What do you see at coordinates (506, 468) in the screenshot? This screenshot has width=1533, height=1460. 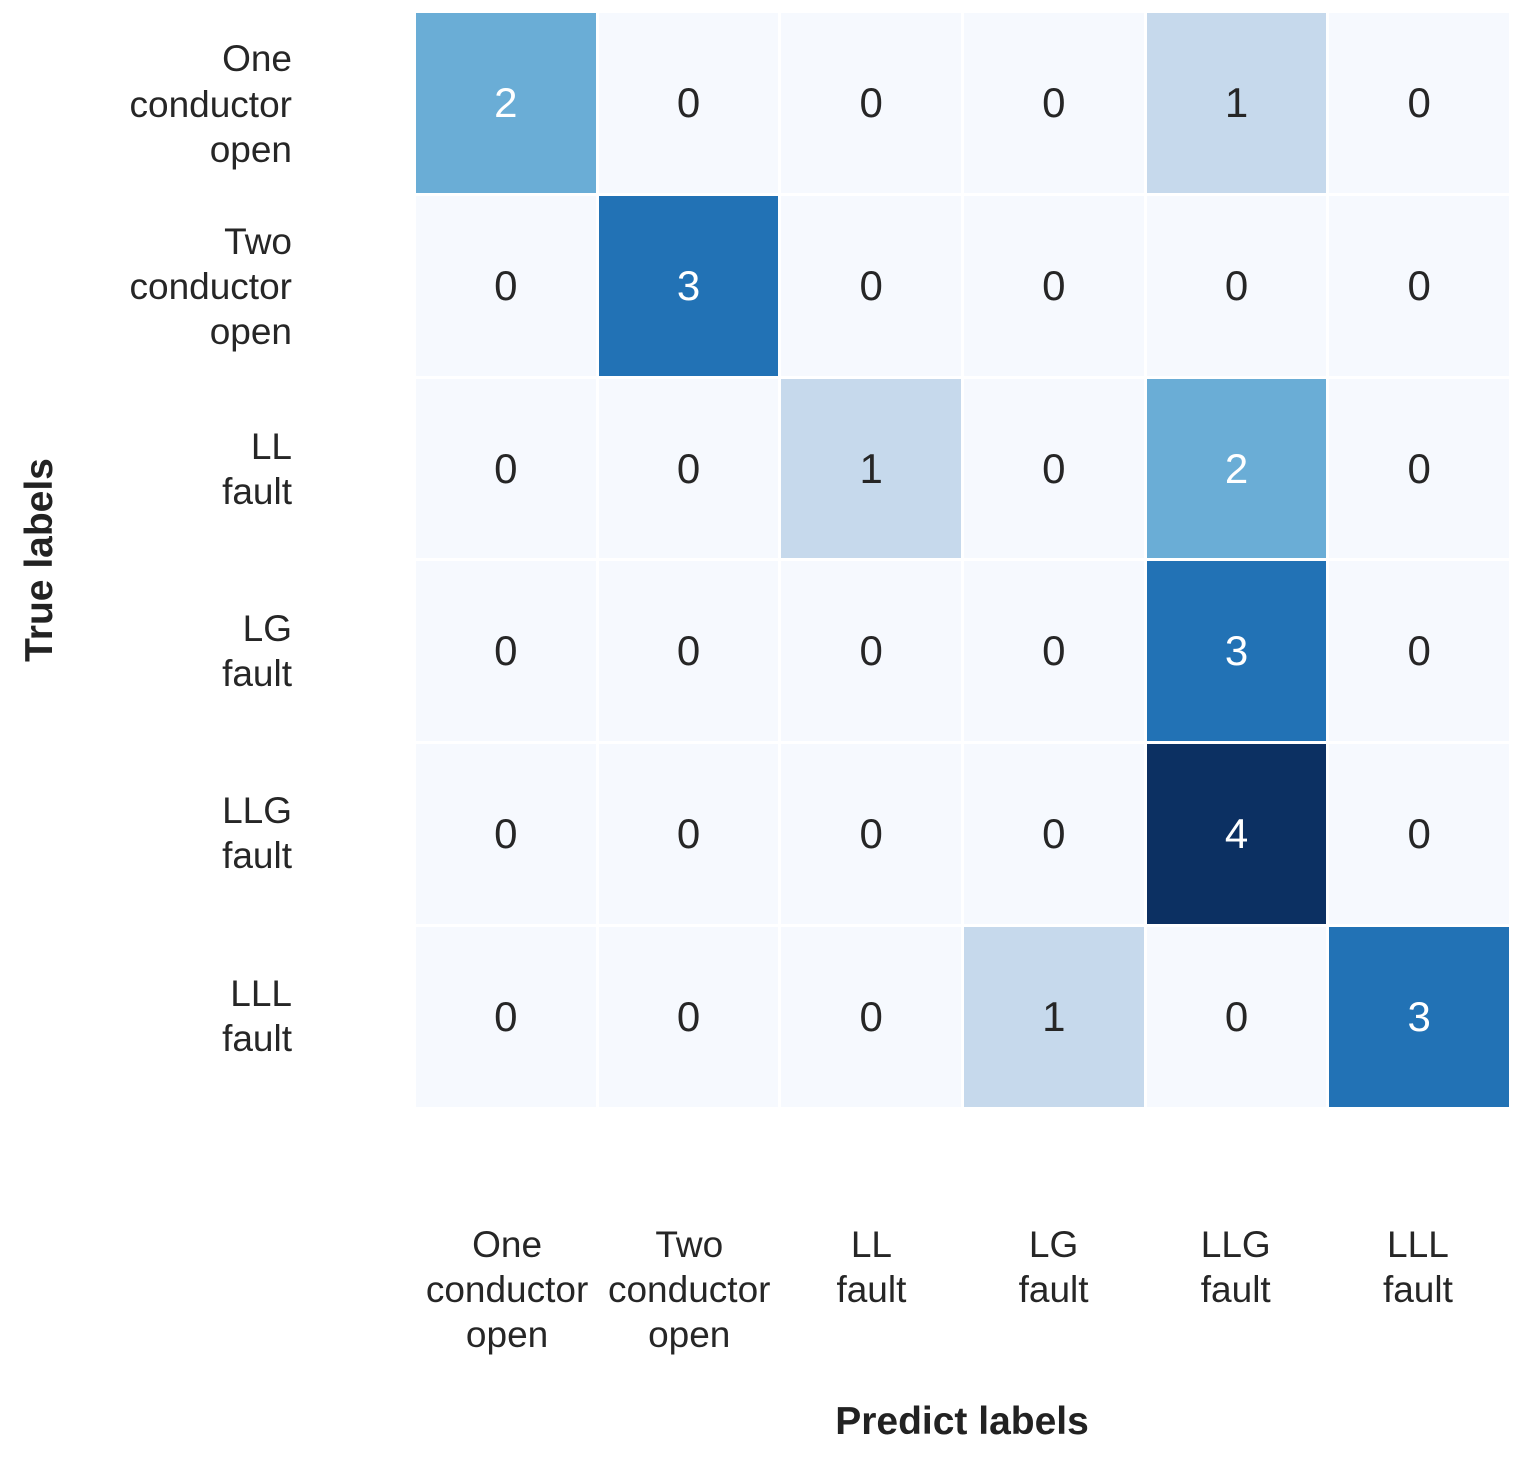 I see `matrix-cell-r2-c0: 0` at bounding box center [506, 468].